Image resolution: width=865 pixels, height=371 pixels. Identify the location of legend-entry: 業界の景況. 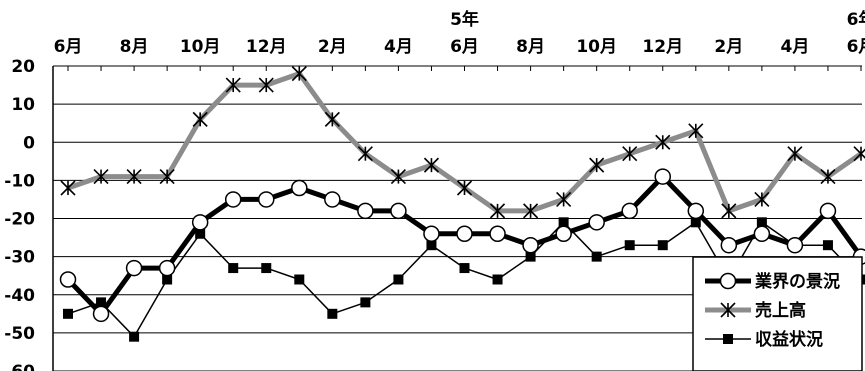
(772, 281).